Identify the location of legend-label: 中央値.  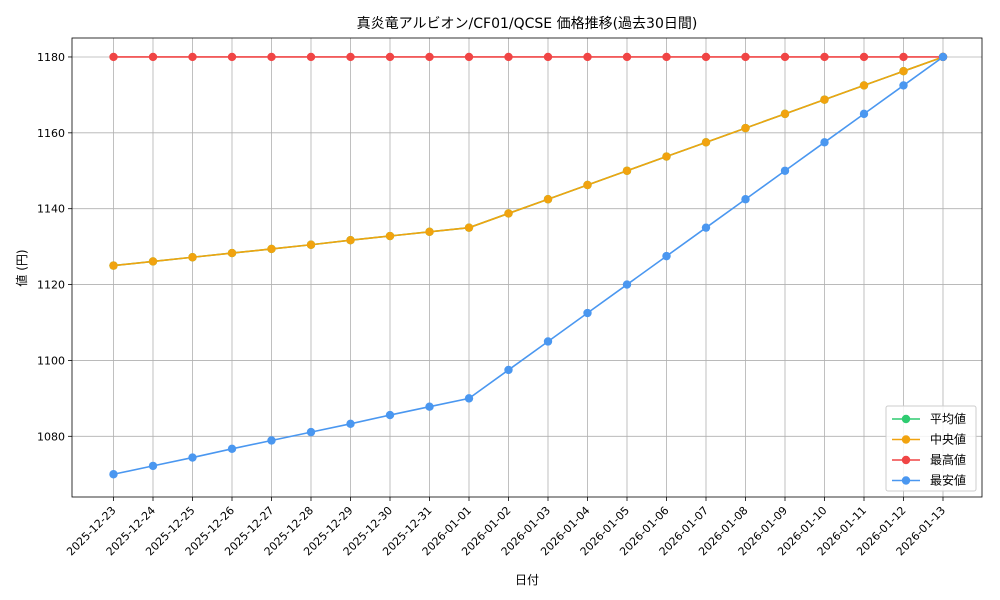
(948, 439).